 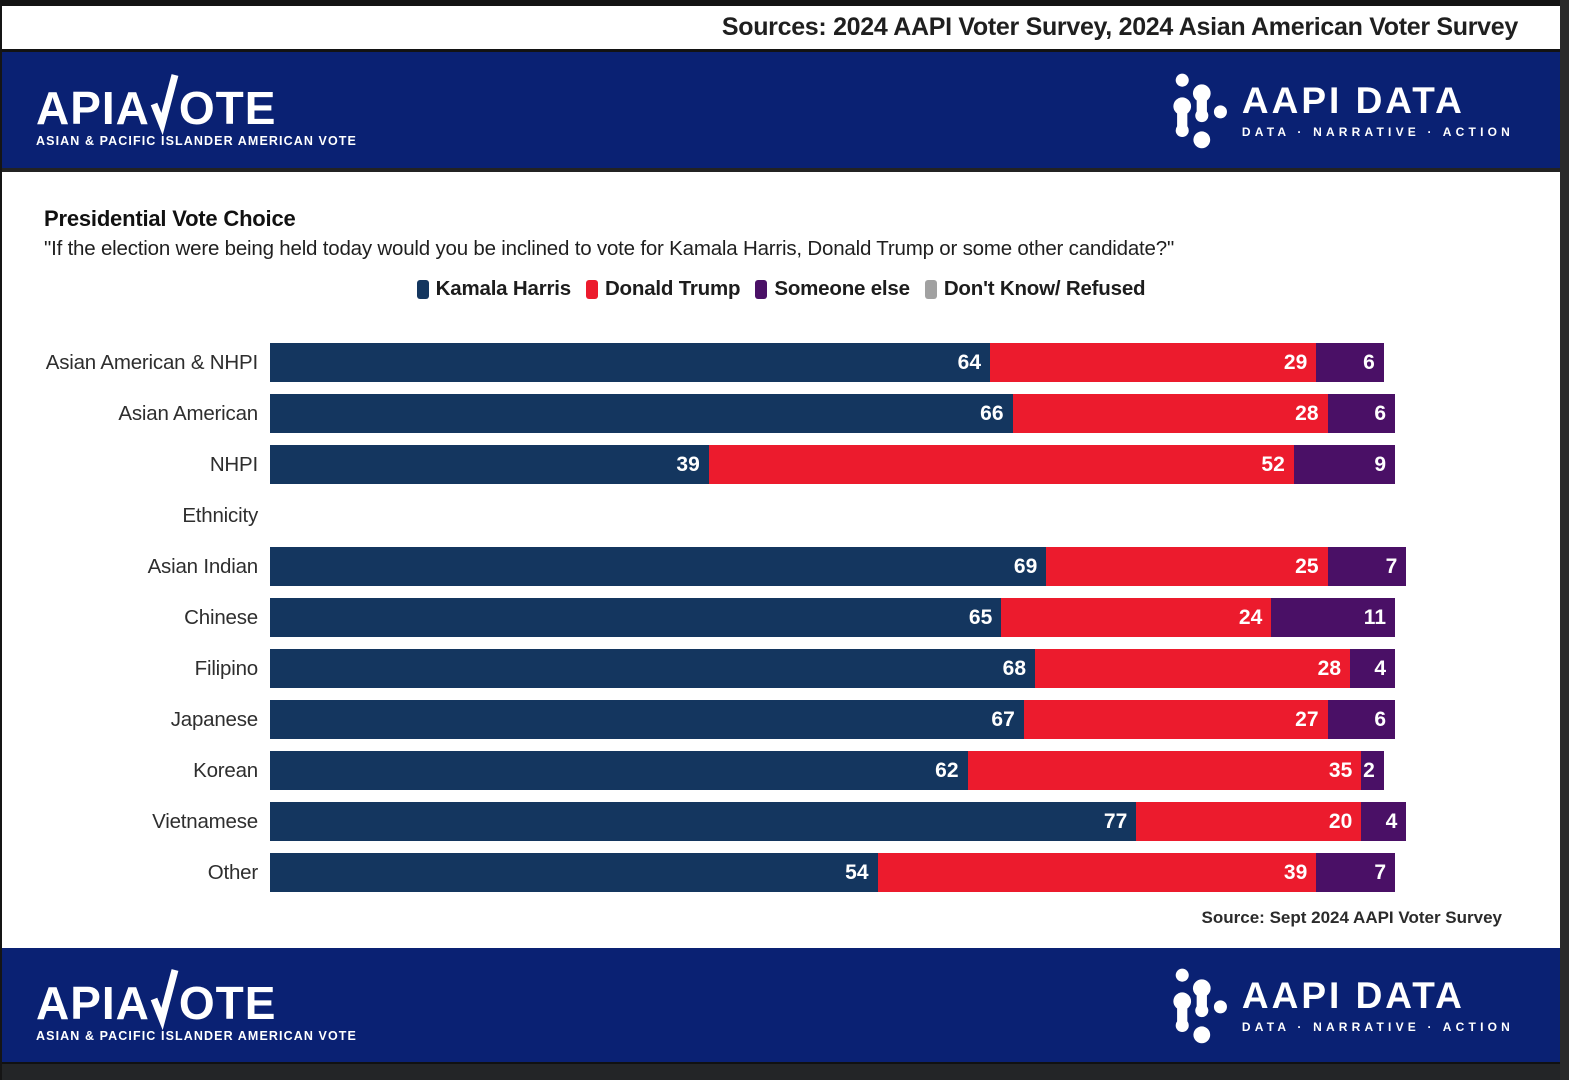 I want to click on row-label: NHPI, so click(x=233, y=464).